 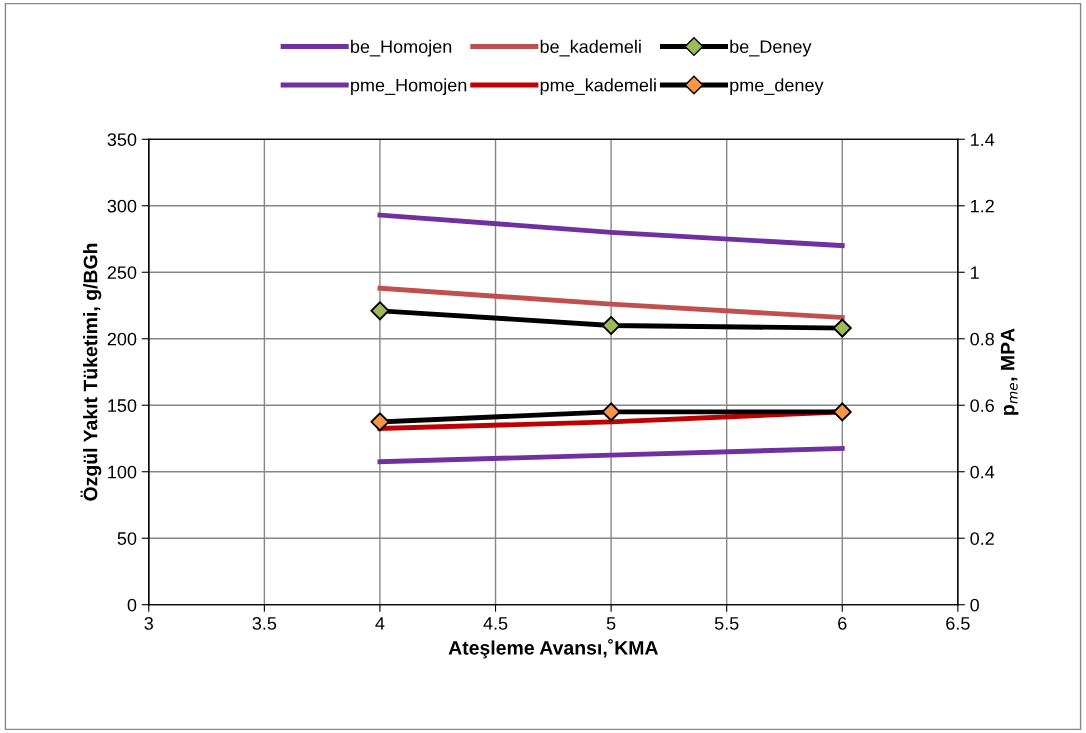 What do you see at coordinates (127, 538) in the screenshot?
I see `y-tick-label: 50` at bounding box center [127, 538].